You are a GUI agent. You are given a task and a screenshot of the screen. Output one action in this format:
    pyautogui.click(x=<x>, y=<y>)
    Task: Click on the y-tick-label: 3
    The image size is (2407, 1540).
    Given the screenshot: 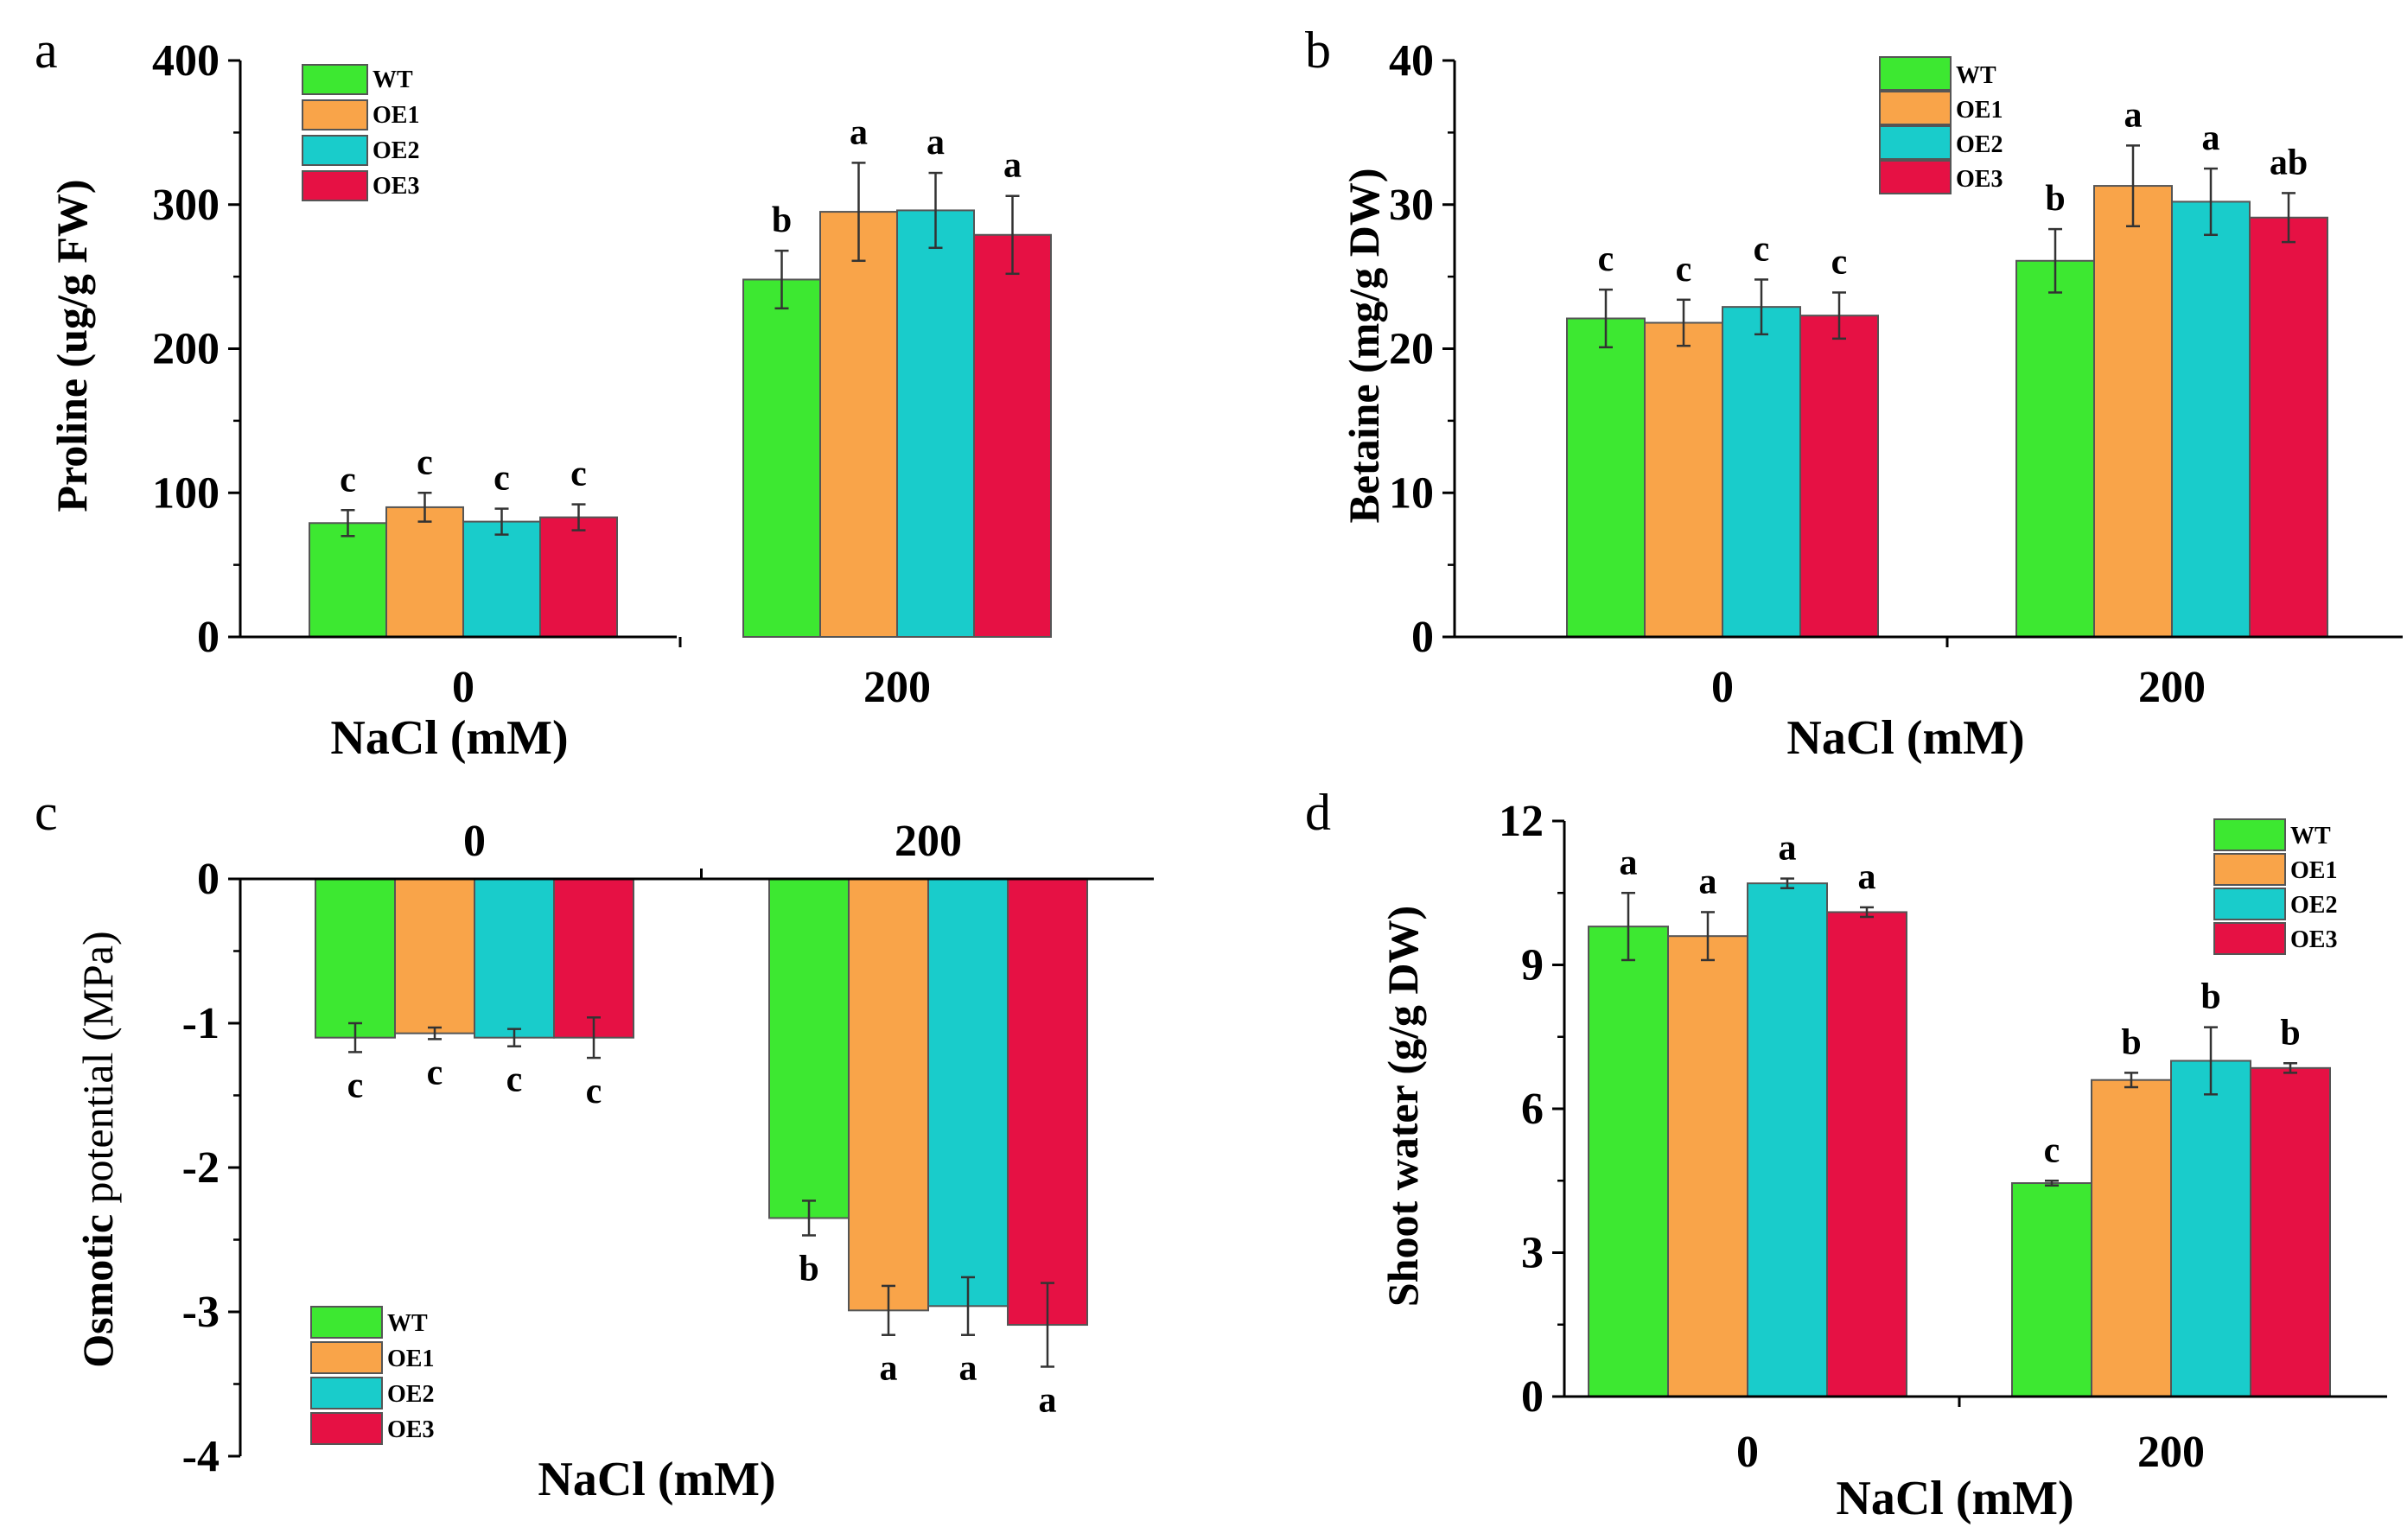 What is the action you would take?
    pyautogui.click(x=1533, y=1253)
    